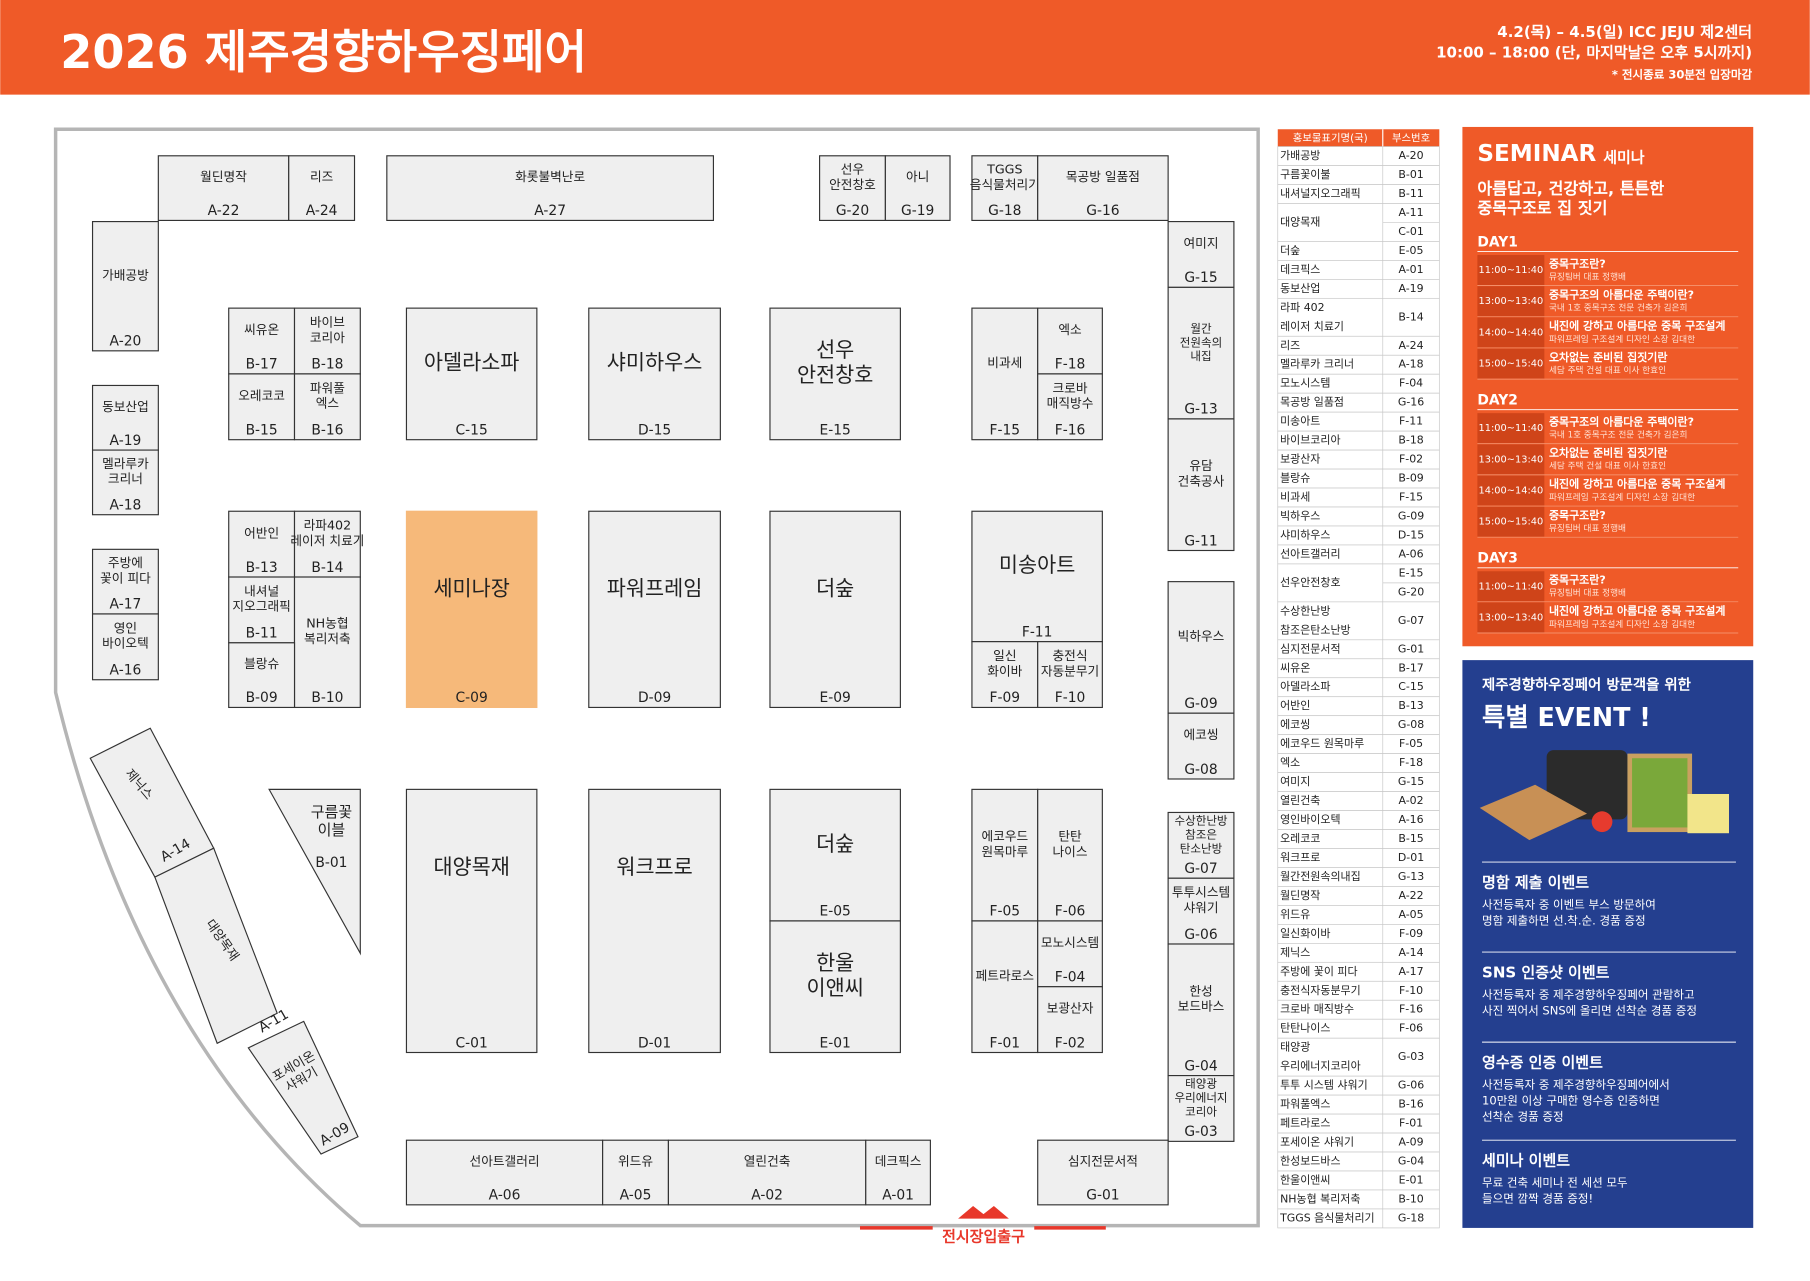  I want to click on directory-name: 참조은탄소난방, so click(1315, 629).